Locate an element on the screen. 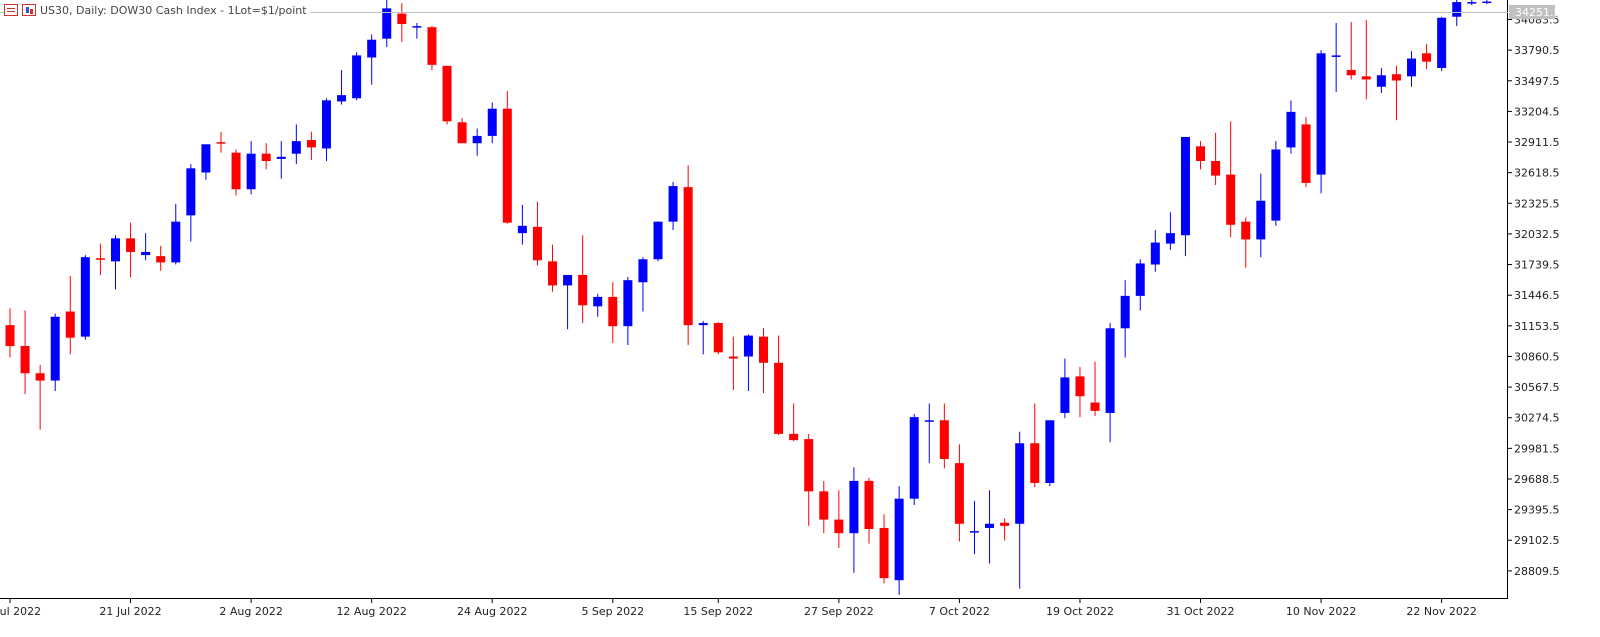  price-tick-label: 30860.5 is located at coordinates (1537, 356).